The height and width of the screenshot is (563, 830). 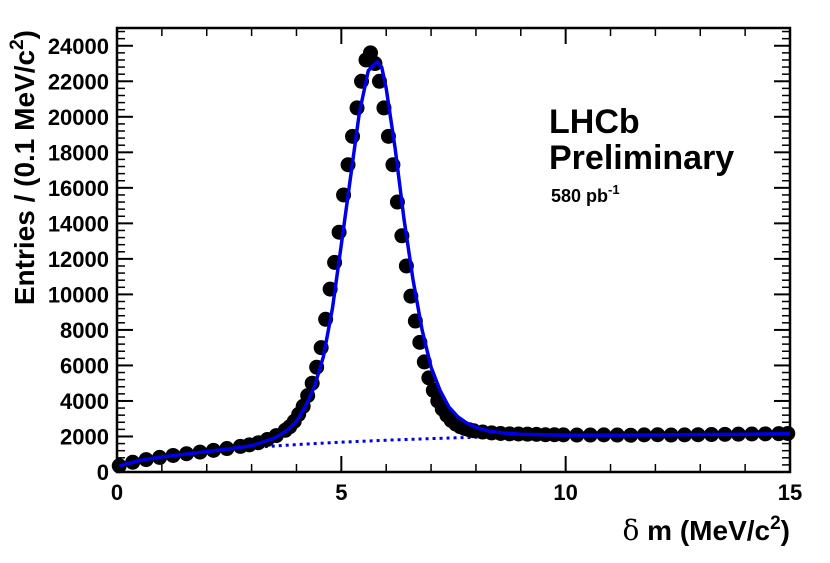 I want to click on annotation-experiment: LHCb, so click(x=594, y=122).